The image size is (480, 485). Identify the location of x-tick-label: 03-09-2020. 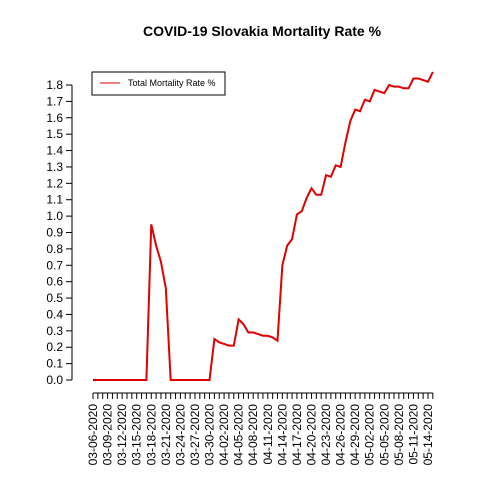
(108, 435).